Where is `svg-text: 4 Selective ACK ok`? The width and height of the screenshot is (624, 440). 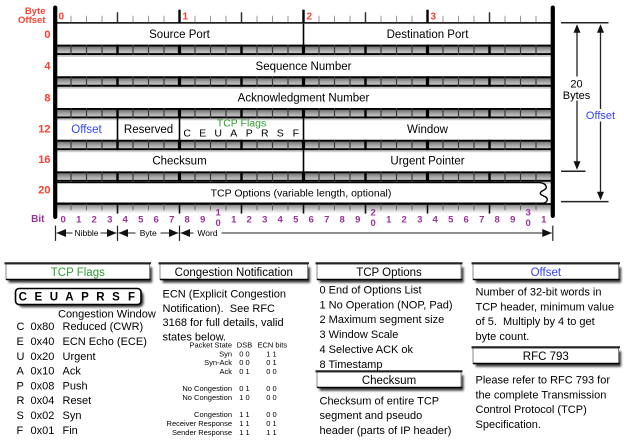
svg-text: 4 Selective ACK ok is located at coordinates (367, 350).